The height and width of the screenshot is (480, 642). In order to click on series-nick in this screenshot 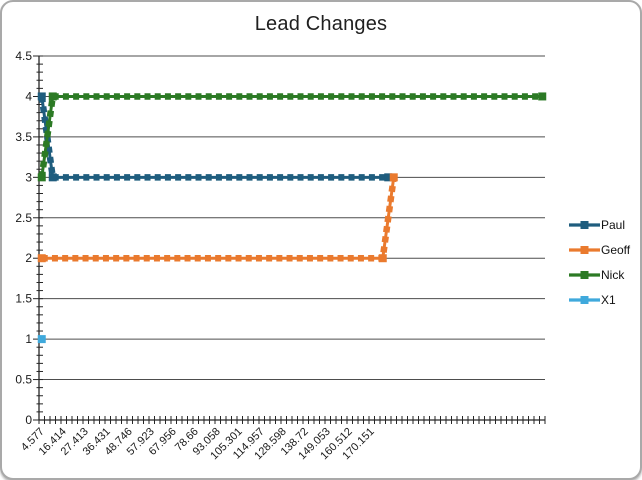, I will do `click(292, 137)`.